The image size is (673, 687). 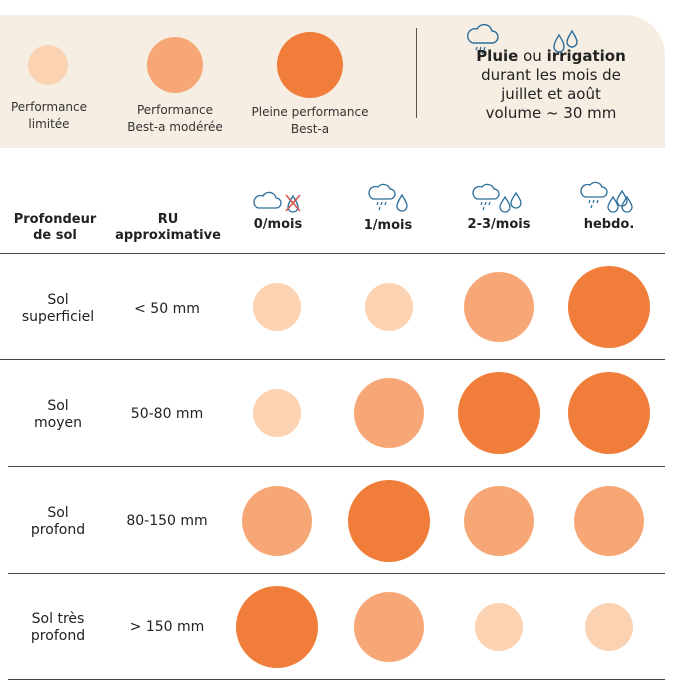 I want to click on header-depth-line2: de sol, so click(x=55, y=235).